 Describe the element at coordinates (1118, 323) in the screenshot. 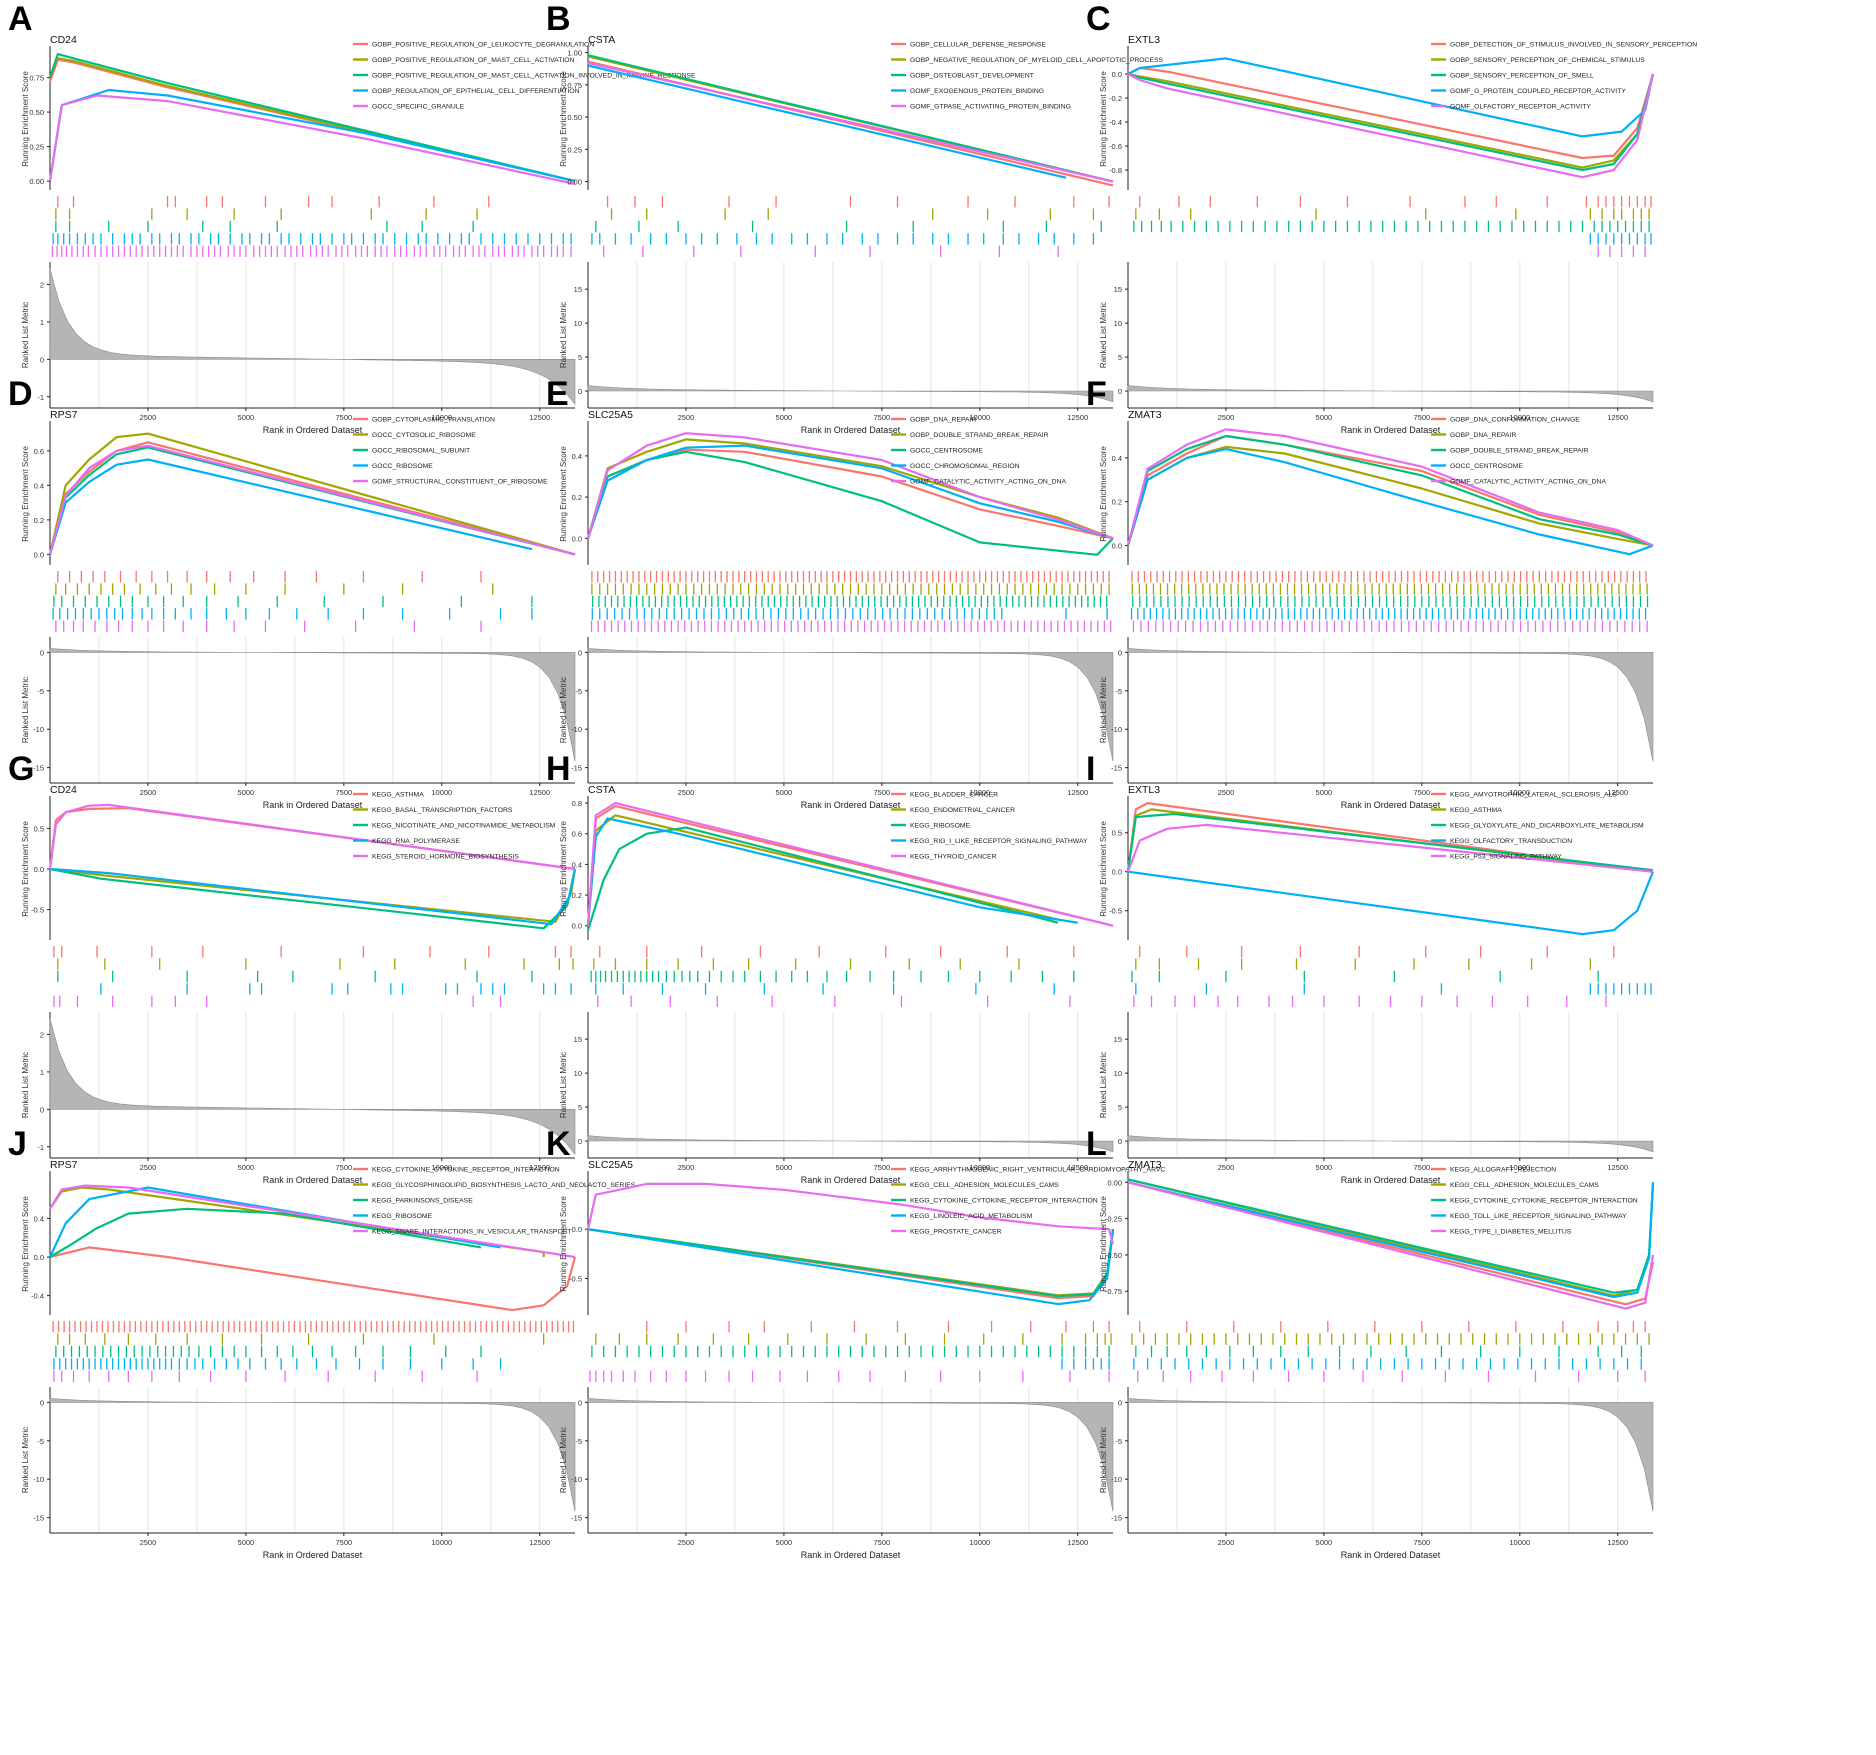

I see `rank-tick-label: 10` at that location.